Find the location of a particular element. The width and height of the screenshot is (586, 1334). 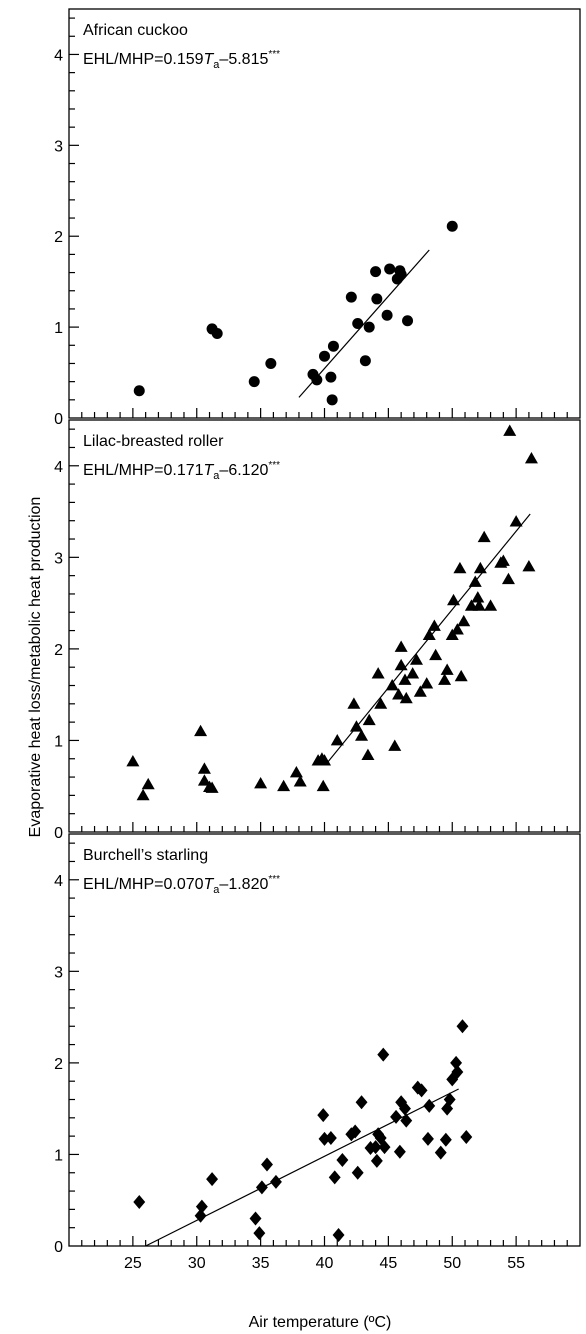

x-tick-label: 45 is located at coordinates (388, 1263).